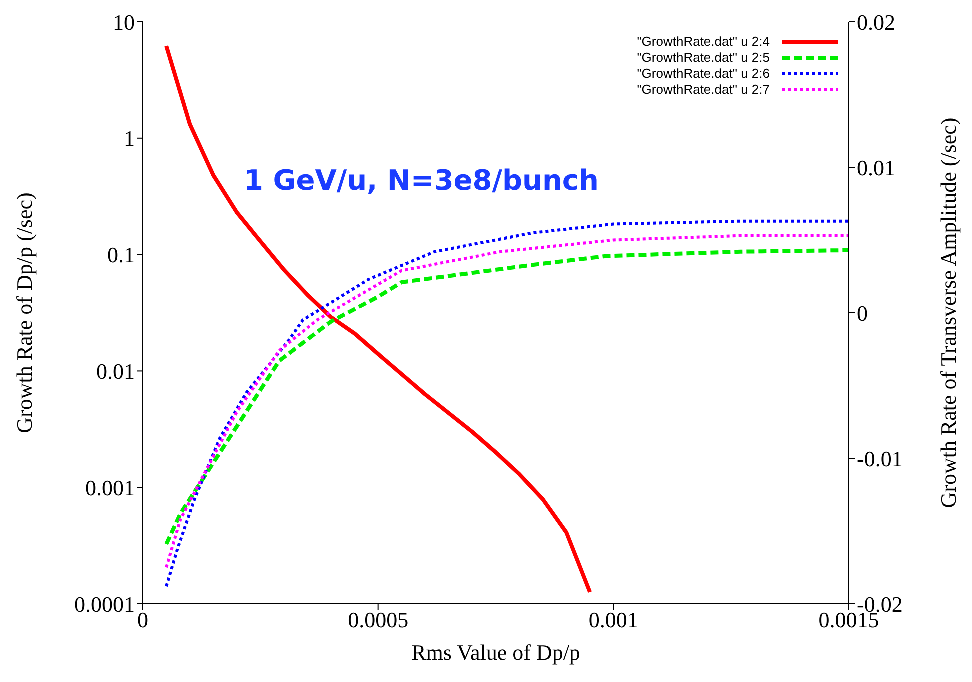 The width and height of the screenshot is (972, 682). What do you see at coordinates (703, 90) in the screenshot?
I see `legend-label: "GrowthRate.dat" u 2:7` at bounding box center [703, 90].